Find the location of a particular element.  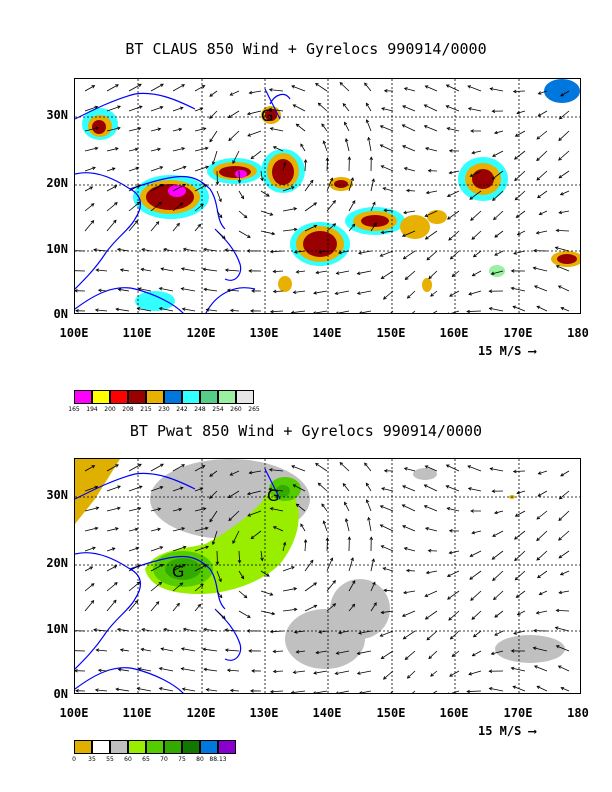

lon-label: 160E is located at coordinates (454, 333).